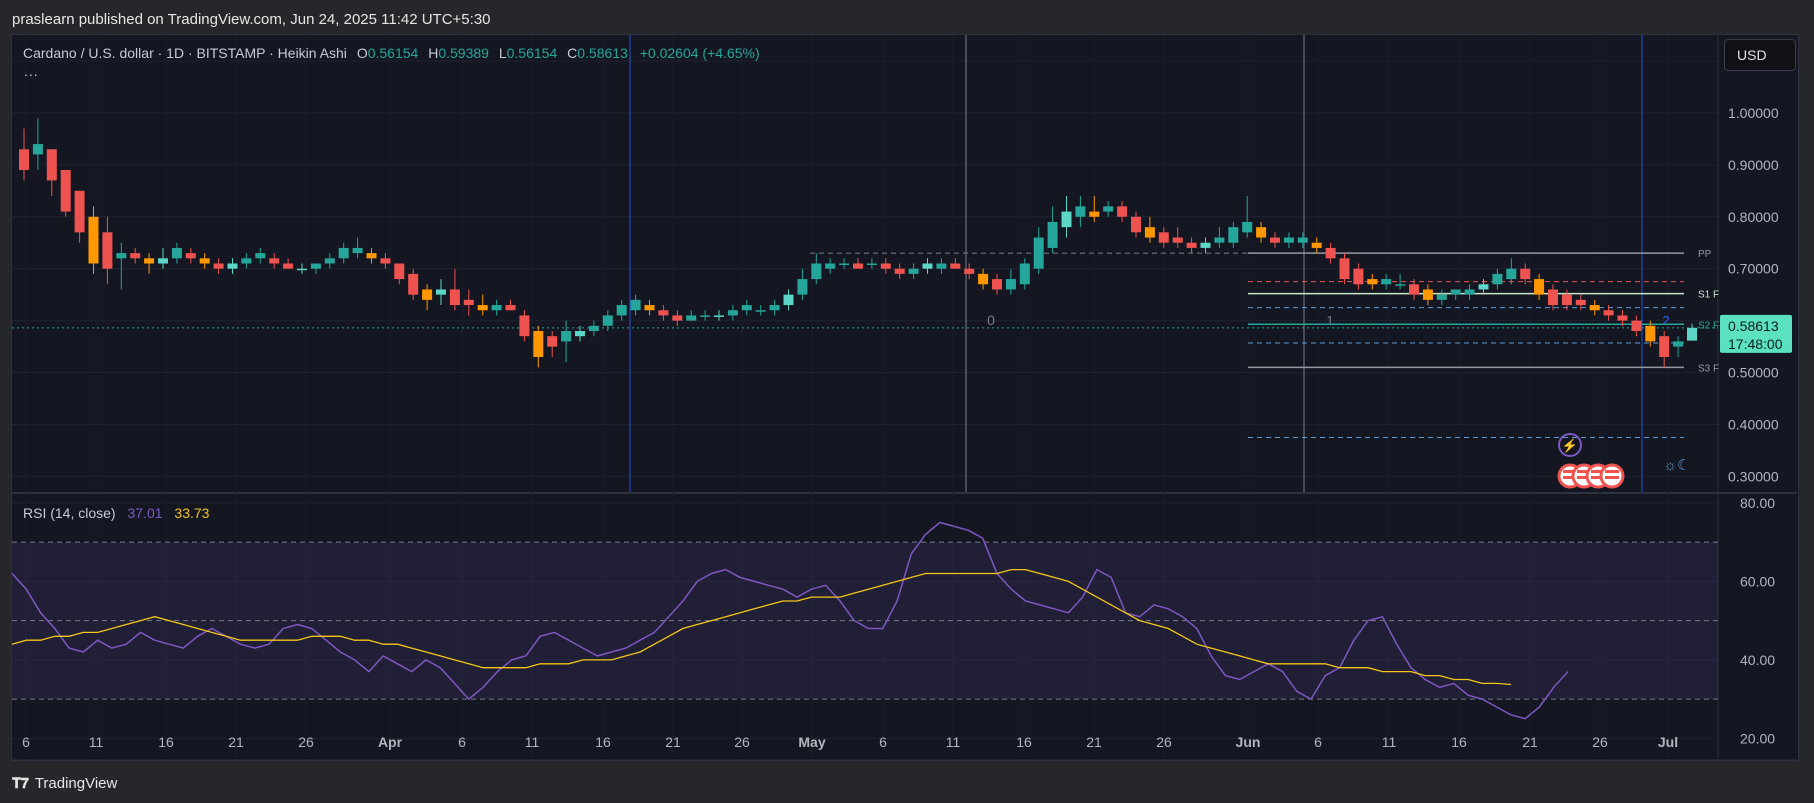  I want to click on pivot-label: S2 F, so click(1708, 325).